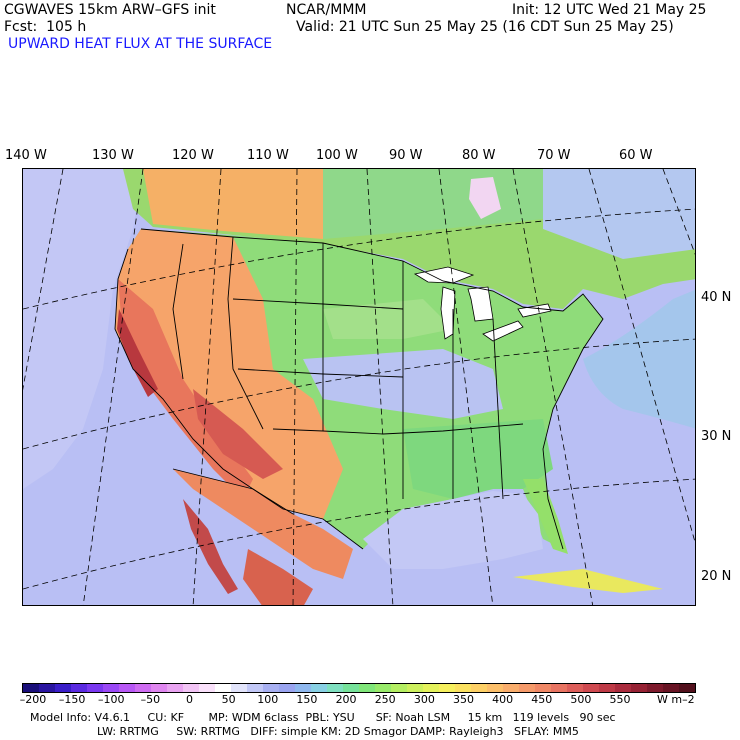 The image size is (740, 740). I want to click on colorbar-tick-label: –150, so click(72, 699).